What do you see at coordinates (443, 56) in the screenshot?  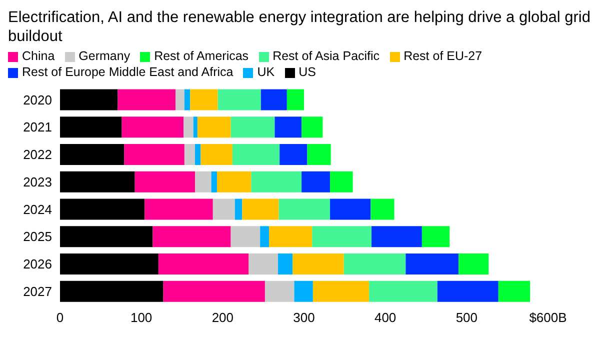 I see `legend-label: Rest of EU-27` at bounding box center [443, 56].